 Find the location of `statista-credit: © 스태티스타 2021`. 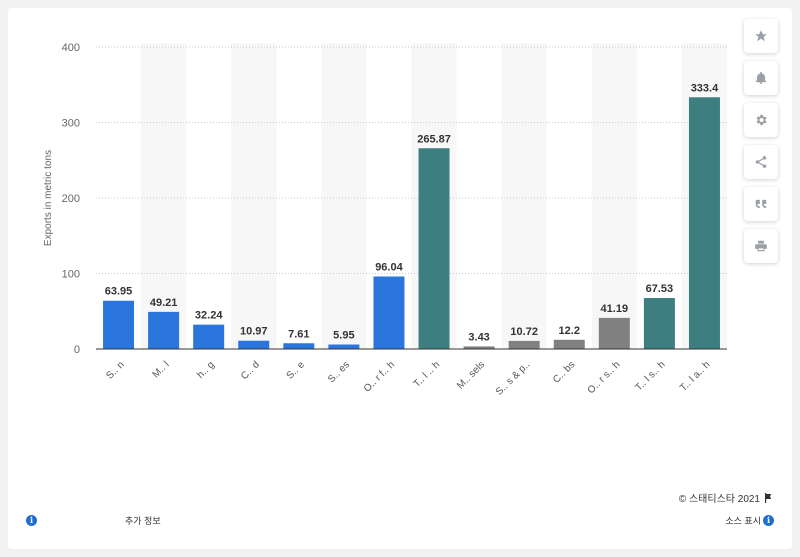

statista-credit: © 스태티스타 2021 is located at coordinates (726, 497).